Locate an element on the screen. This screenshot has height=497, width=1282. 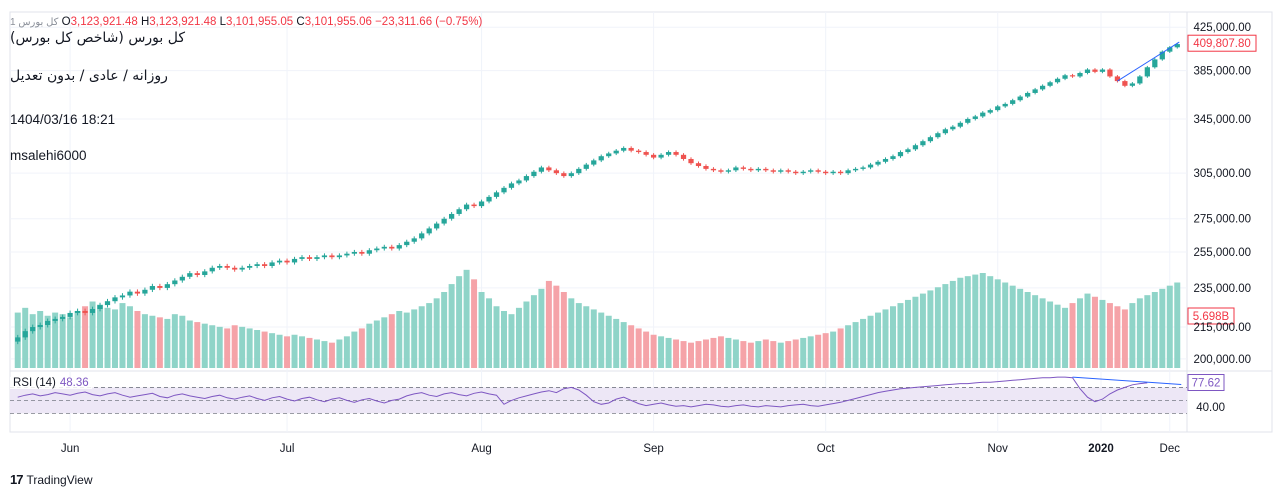
price-badge: 409,807.80 is located at coordinates (1222, 44).